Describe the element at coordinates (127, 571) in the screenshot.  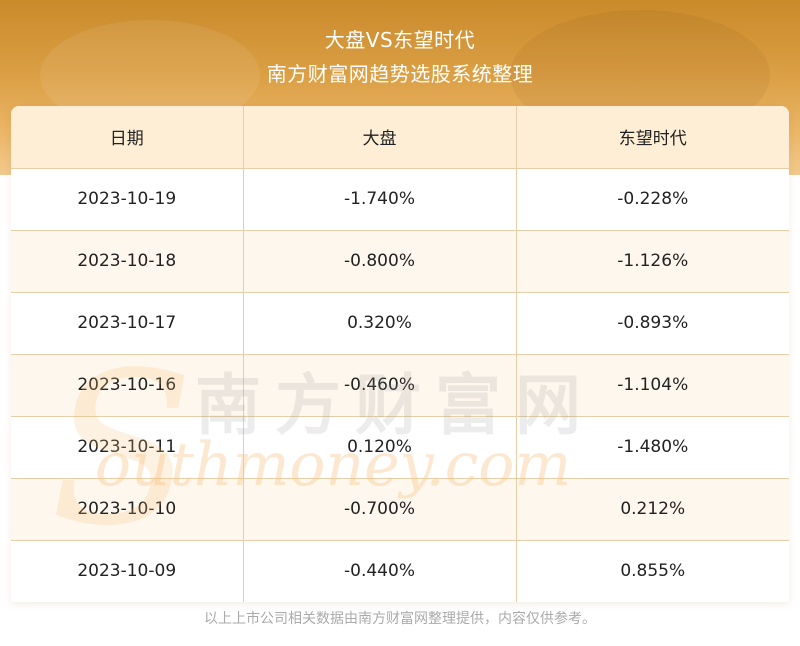
I see `cell-date: 2023-10-09` at that location.